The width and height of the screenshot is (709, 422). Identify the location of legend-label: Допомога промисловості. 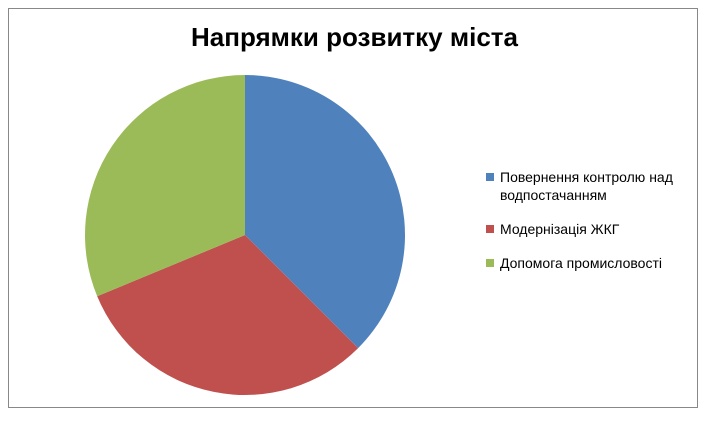
(581, 263).